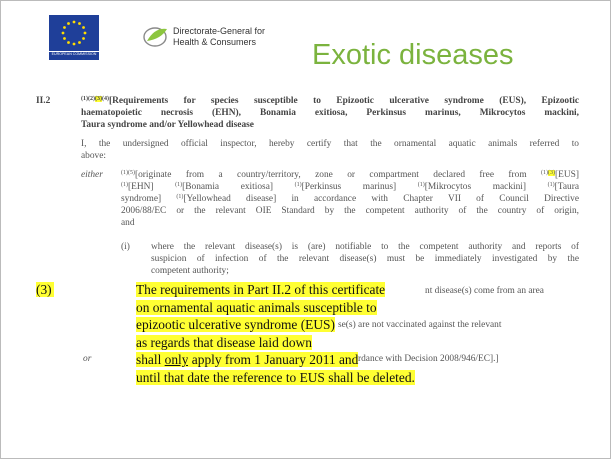 This screenshot has height=459, width=611. I want to click on note-line: epizootic ulcerative syndrome (EUS), so click(275, 325).